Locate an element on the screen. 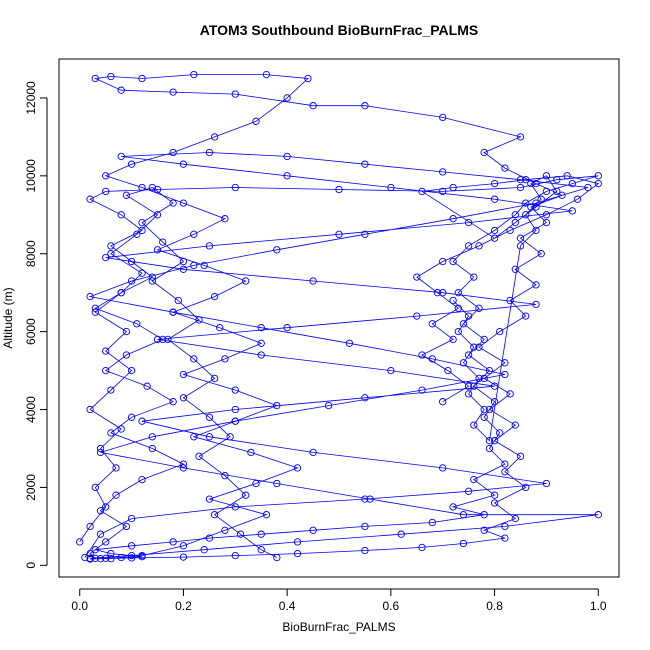 Image resolution: width=650 pixels, height=650 pixels. x-tick-label: 0.6 is located at coordinates (391, 606).